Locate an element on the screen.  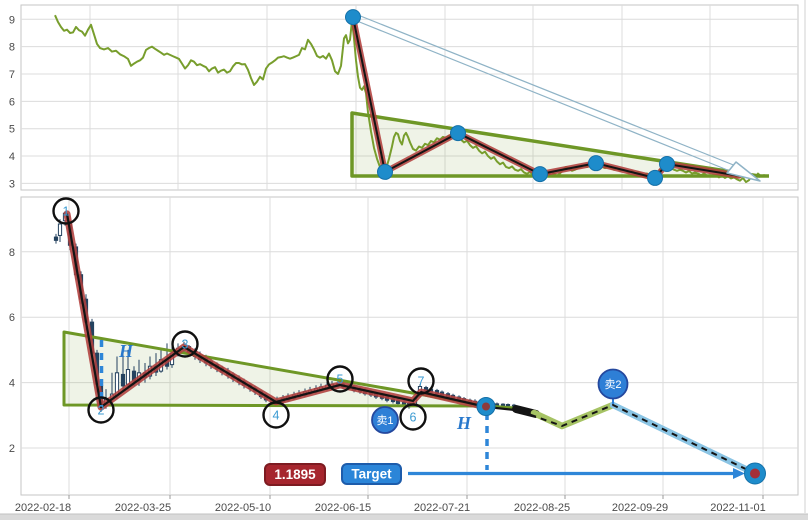
target-end-marker-core is located at coordinates (755, 473).